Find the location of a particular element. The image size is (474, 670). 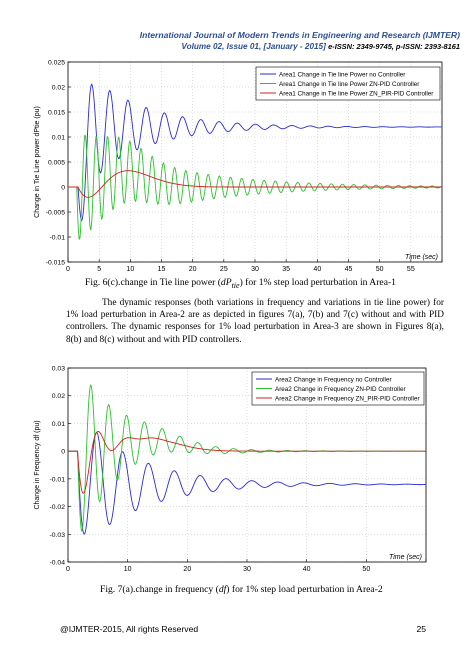

page-footer: @IJMTER-2015, All rights Reserved 25 is located at coordinates (243, 629).